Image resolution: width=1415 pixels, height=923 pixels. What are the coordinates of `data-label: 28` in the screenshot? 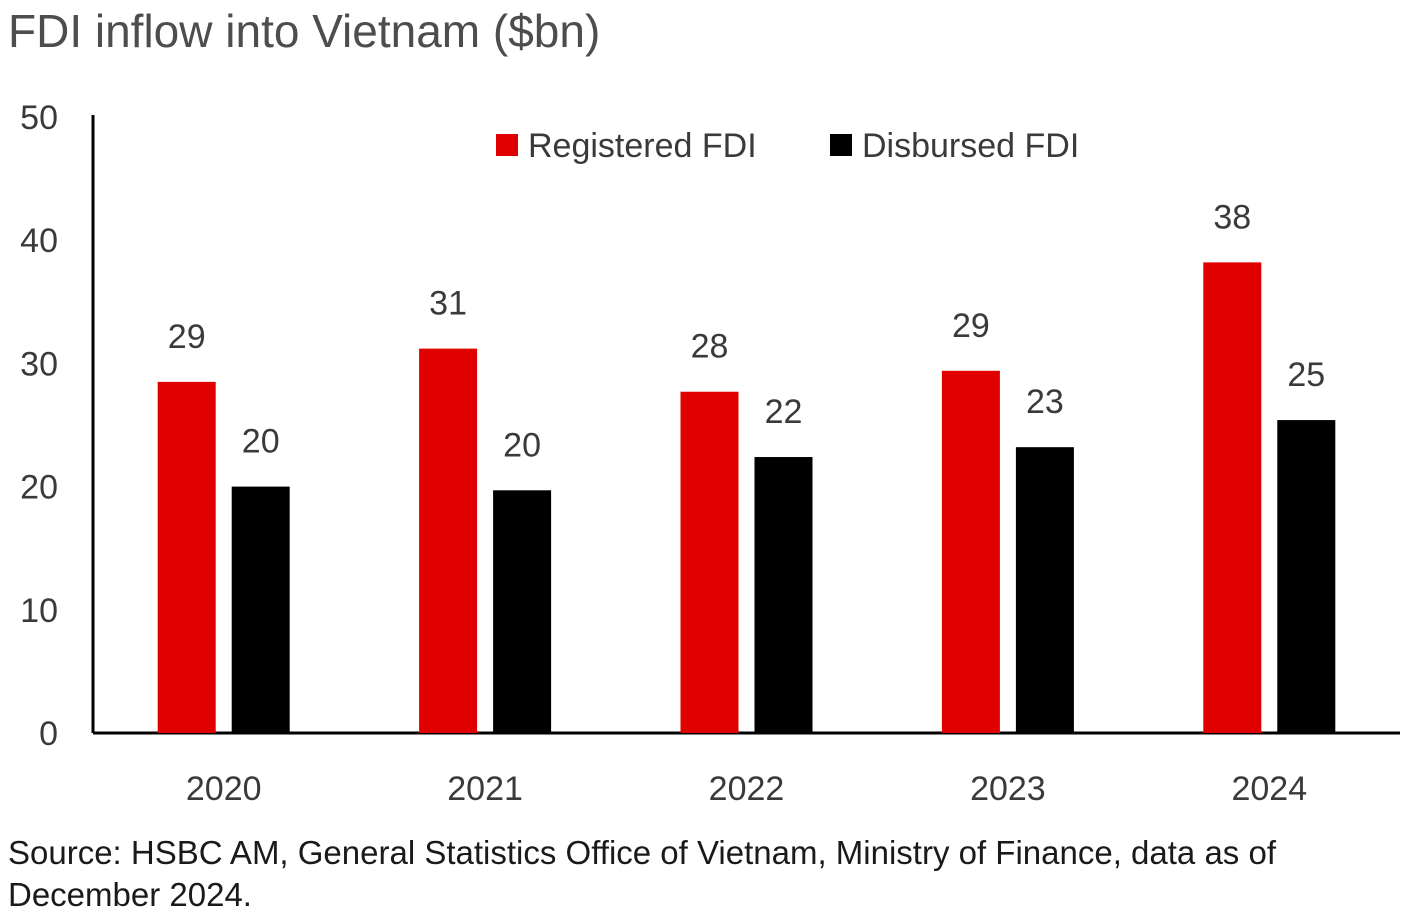 It's located at (710, 347).